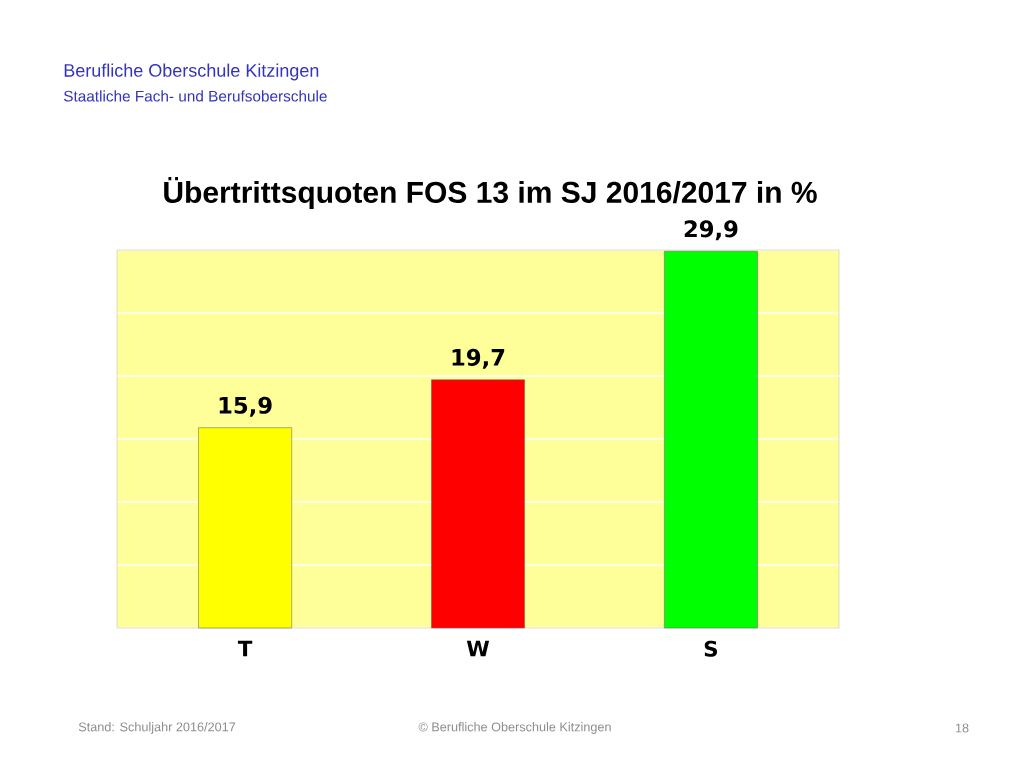  Describe the element at coordinates (157, 728) in the screenshot. I see `text: Stand: Schuljahr 2016/2017` at that location.